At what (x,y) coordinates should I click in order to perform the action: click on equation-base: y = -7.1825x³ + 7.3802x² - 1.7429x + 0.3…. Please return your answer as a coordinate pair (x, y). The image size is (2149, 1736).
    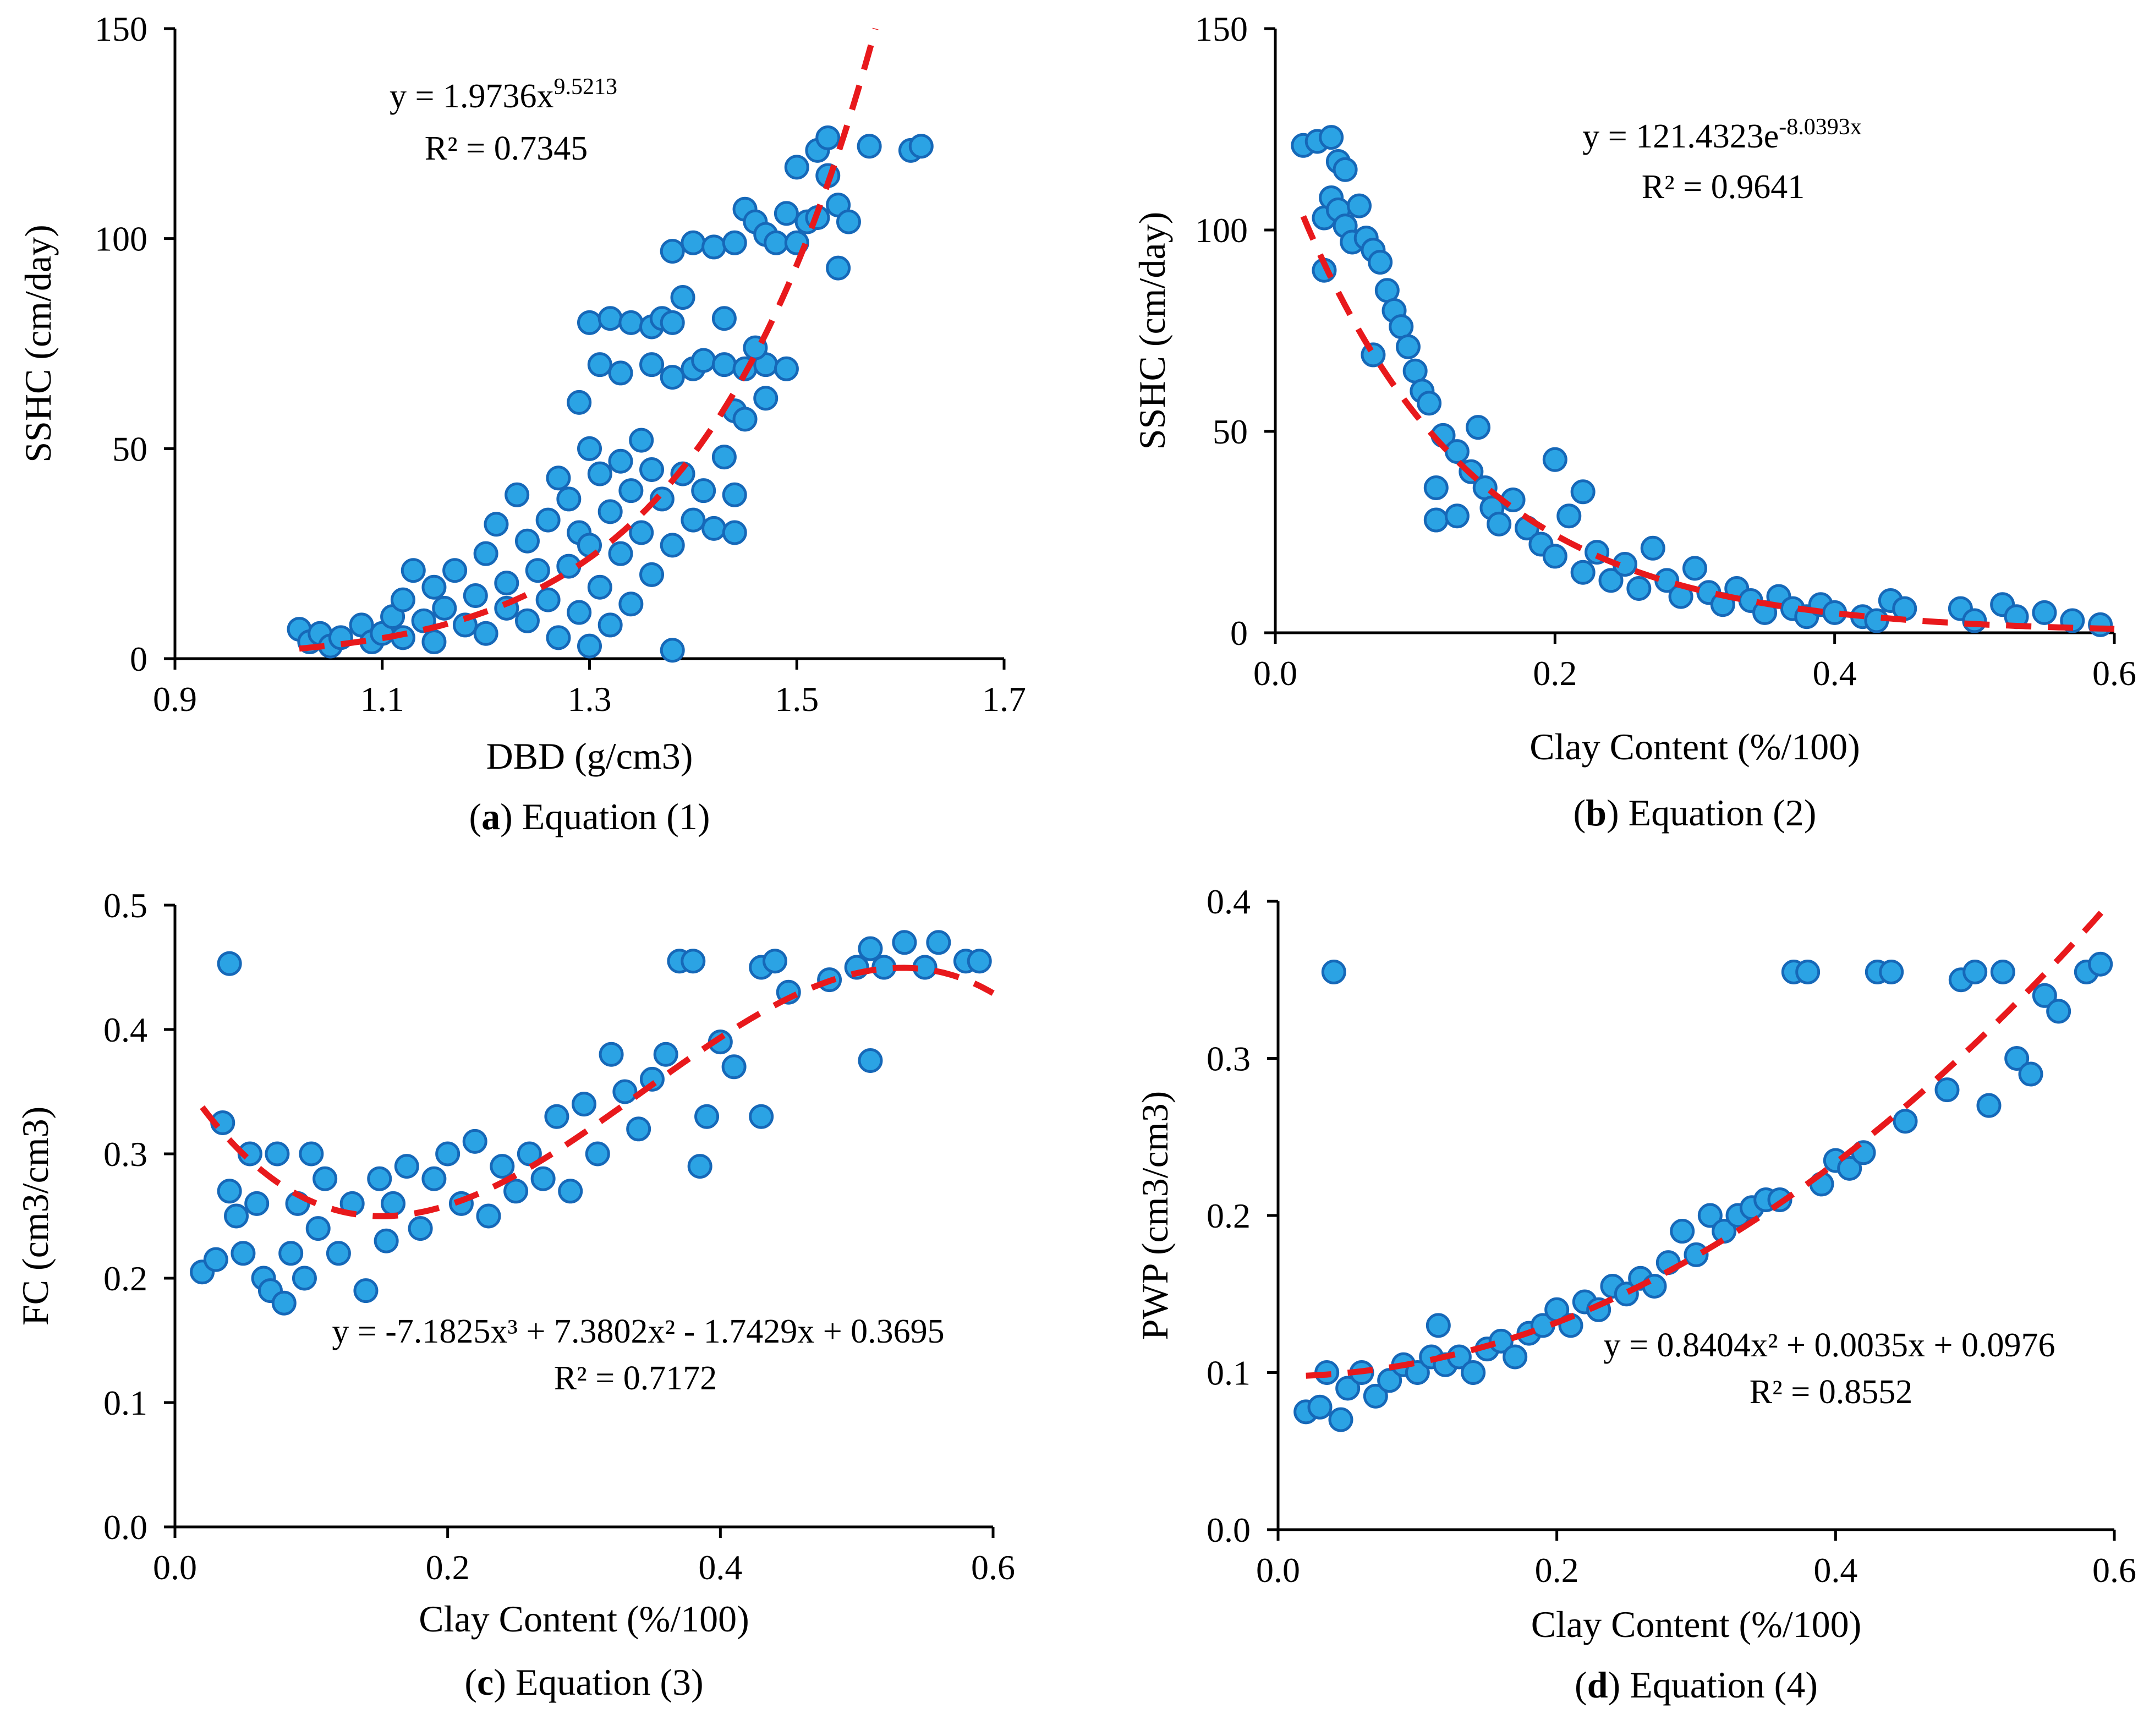
    Looking at the image, I should click on (638, 1331).